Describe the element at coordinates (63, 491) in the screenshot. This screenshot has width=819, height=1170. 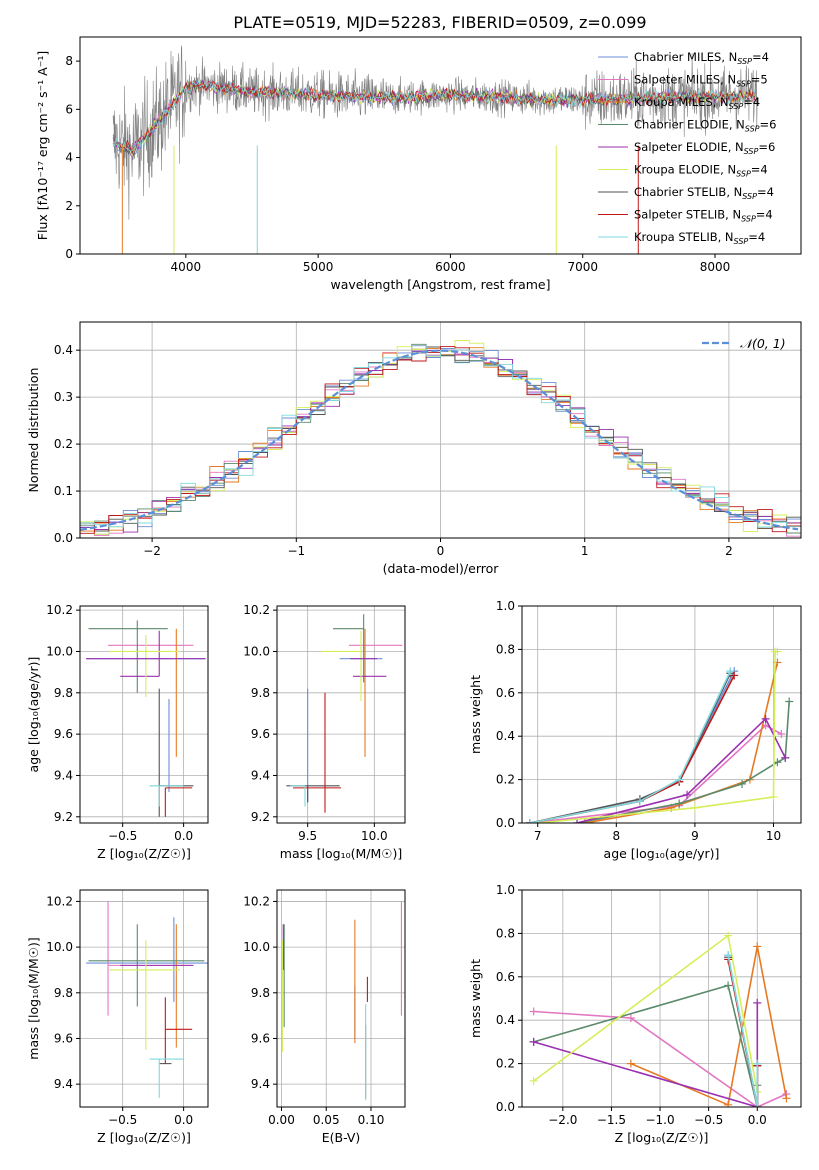
I see `residuals-ytick-label: 0.1` at that location.